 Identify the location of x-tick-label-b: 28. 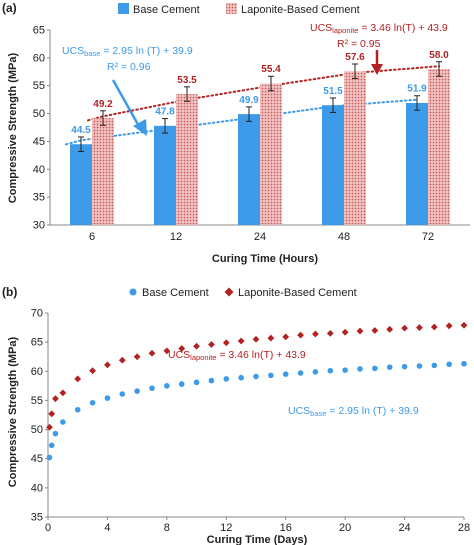
(464, 528).